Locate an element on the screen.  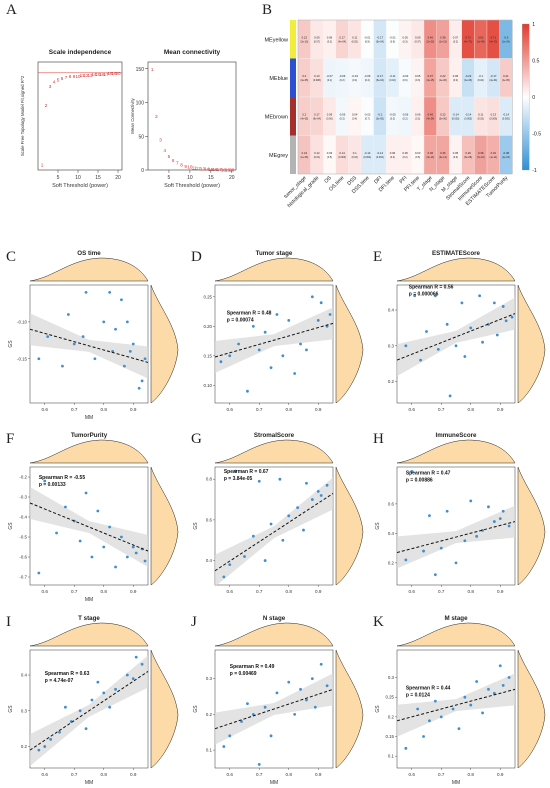
cell-pvalue: (0.008) is located at coordinates (317, 80).